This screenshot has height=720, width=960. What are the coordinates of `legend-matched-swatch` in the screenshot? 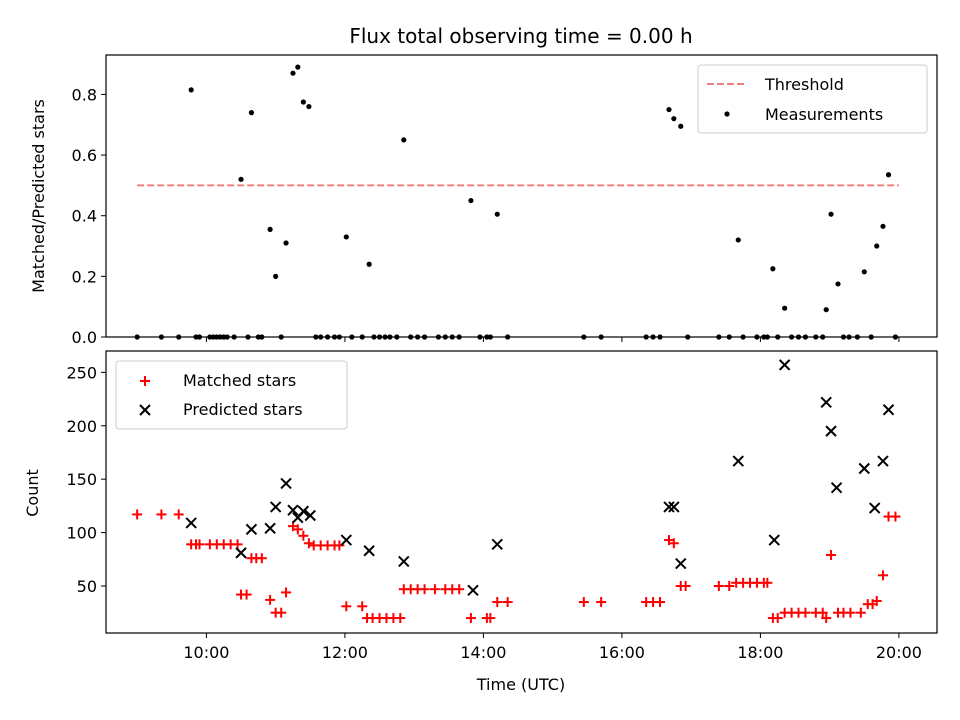 It's located at (145, 381).